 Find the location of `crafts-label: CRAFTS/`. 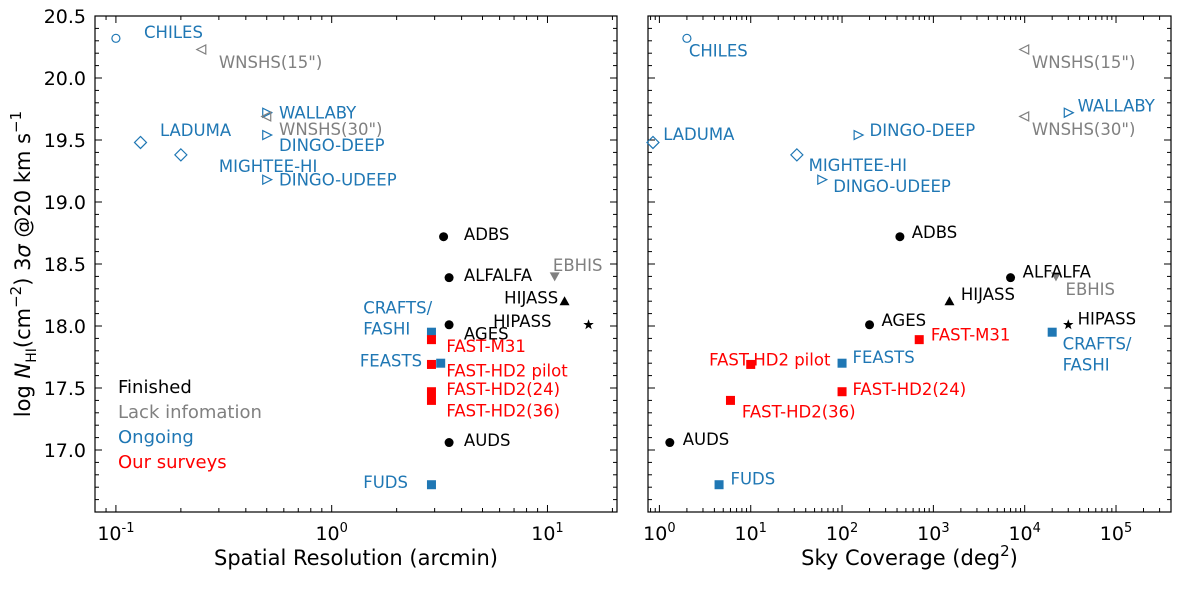

crafts-label: CRAFTS/ is located at coordinates (1097, 343).